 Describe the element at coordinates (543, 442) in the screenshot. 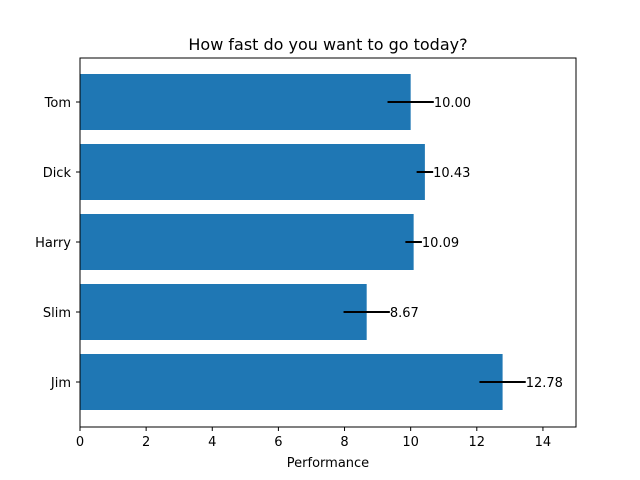

I see `x-tick-label: 14` at that location.